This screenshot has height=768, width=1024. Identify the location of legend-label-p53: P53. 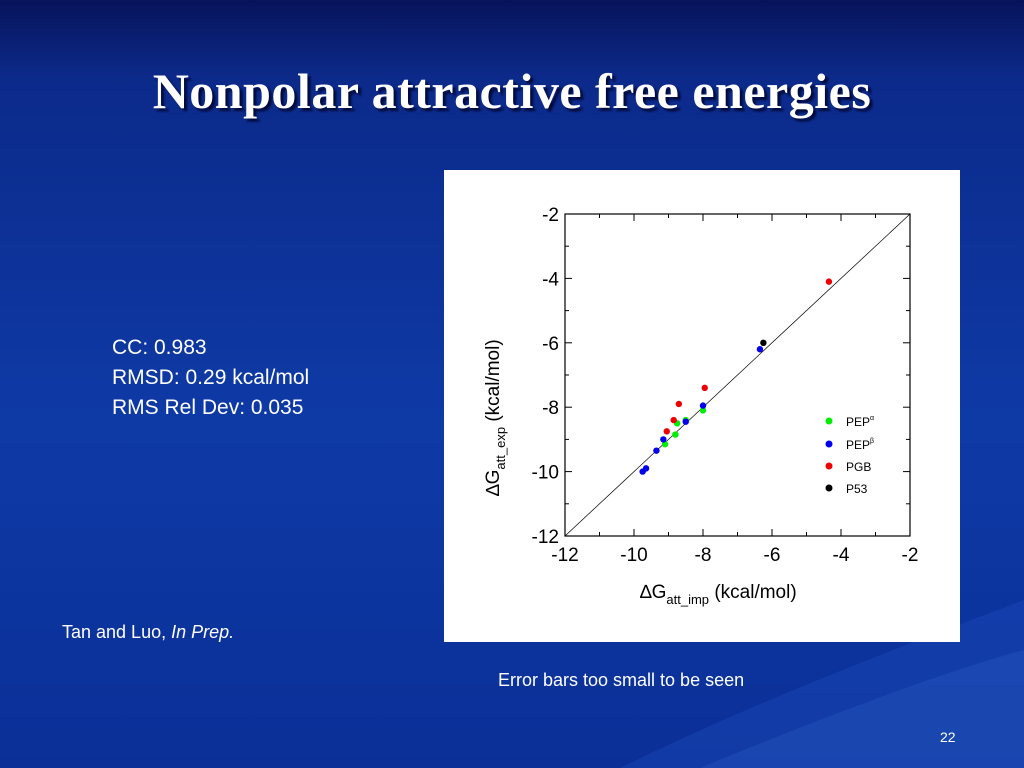
(857, 489).